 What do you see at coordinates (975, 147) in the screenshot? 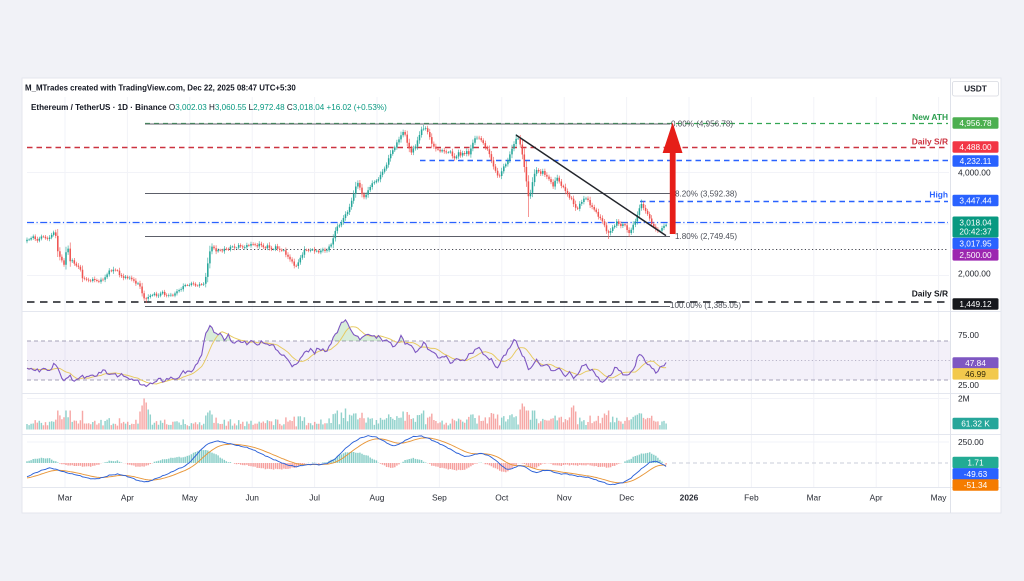
I see `svg-text: 4,488.00` at bounding box center [975, 147].